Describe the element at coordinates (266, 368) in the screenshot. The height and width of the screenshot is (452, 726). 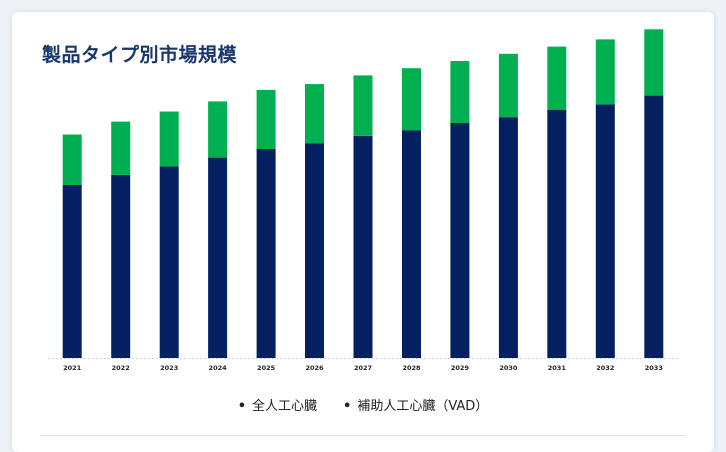
I see `x-tick-label: 2025` at that location.